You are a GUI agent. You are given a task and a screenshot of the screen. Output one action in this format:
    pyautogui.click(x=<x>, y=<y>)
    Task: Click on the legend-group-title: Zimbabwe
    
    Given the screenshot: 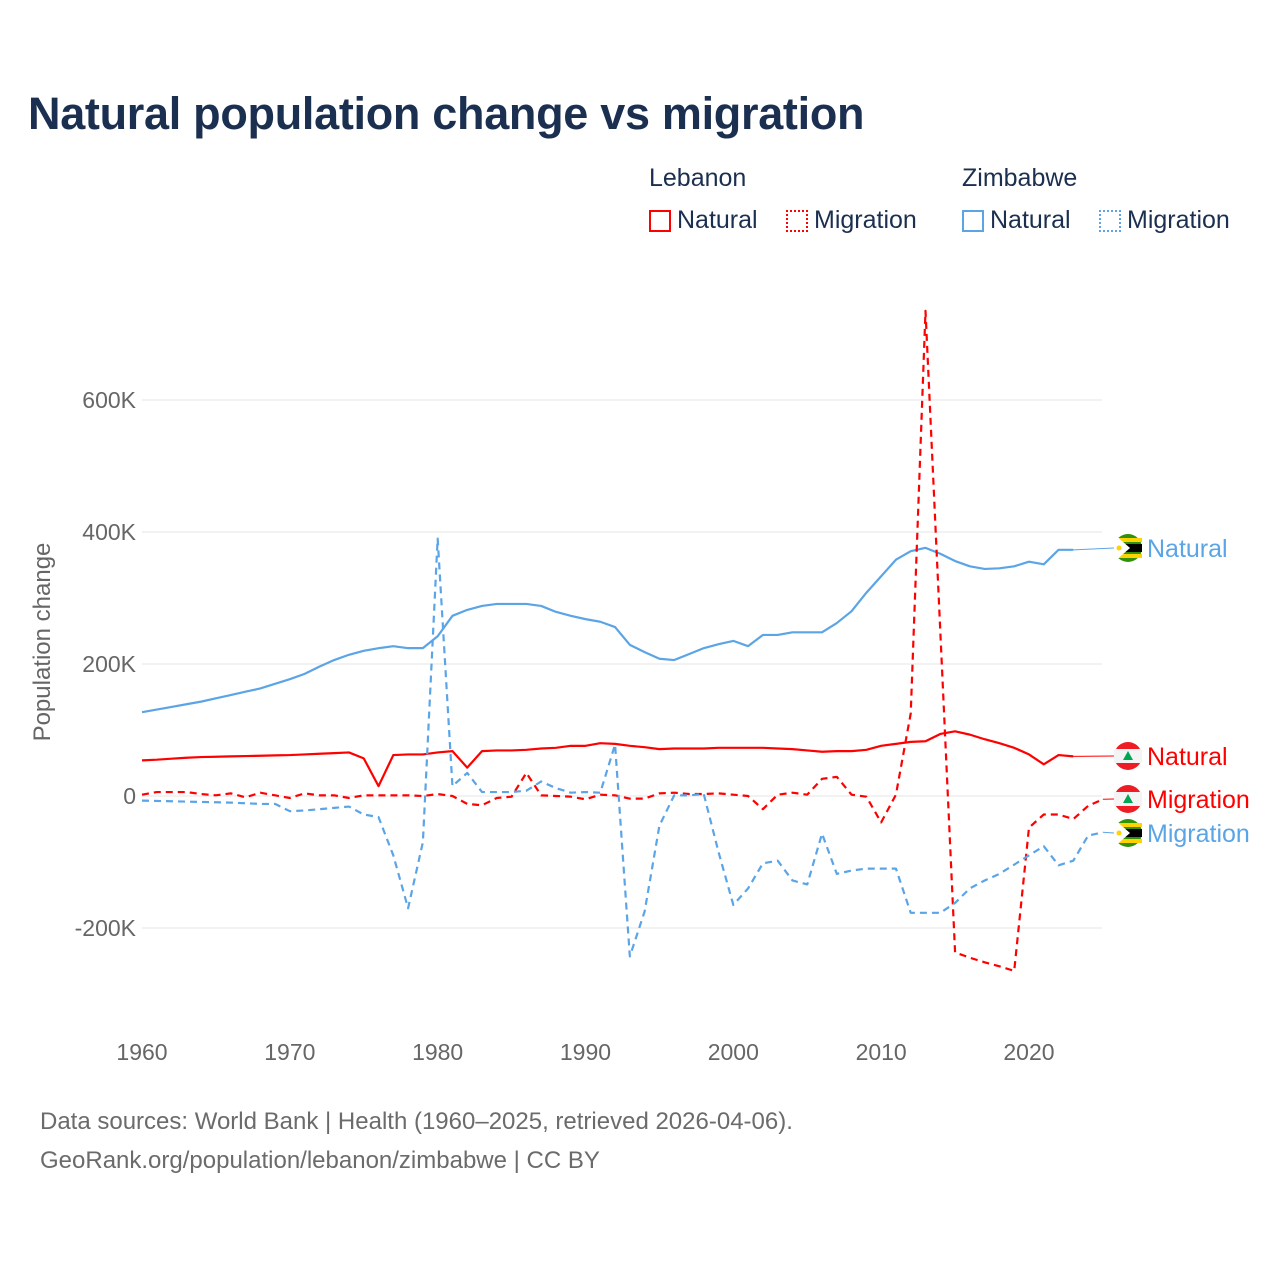 What is the action you would take?
    pyautogui.click(x=1020, y=178)
    